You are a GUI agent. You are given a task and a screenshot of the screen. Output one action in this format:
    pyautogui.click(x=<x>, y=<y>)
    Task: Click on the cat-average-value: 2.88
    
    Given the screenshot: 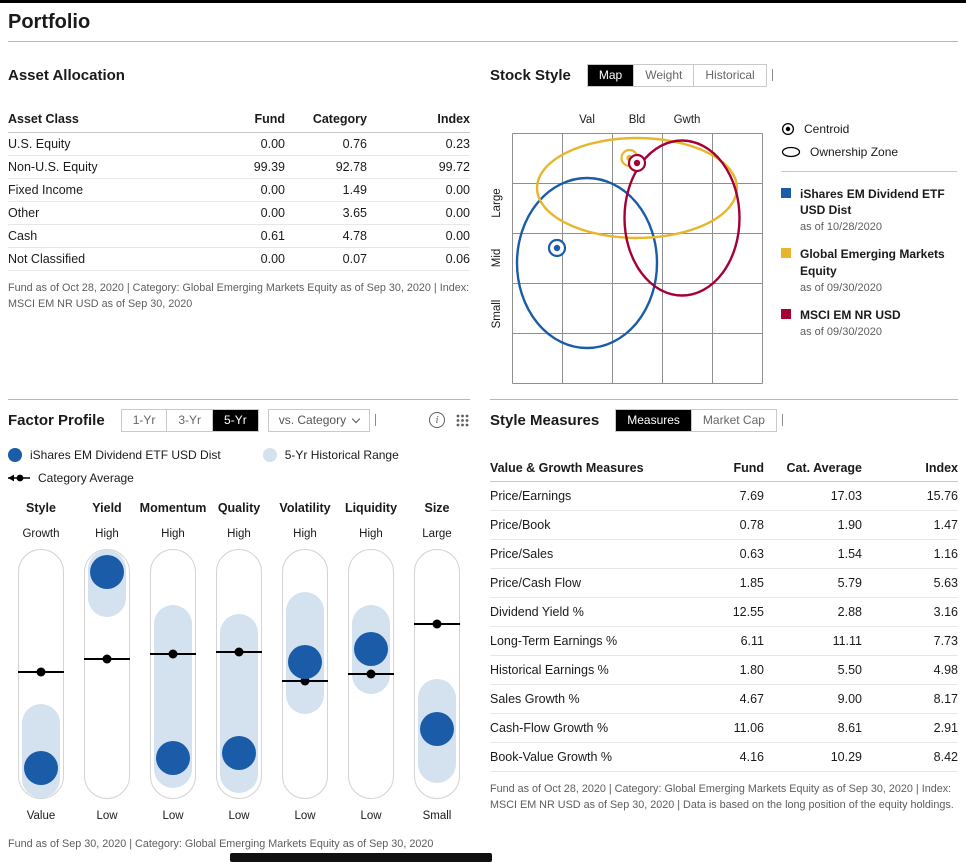 What is the action you would take?
    pyautogui.click(x=813, y=612)
    